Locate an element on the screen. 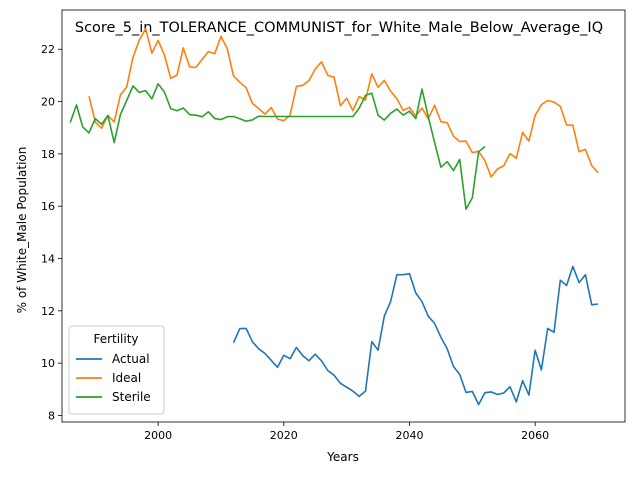 This screenshot has width=640, height=480. y-tick-label: 22 is located at coordinates (48, 49).